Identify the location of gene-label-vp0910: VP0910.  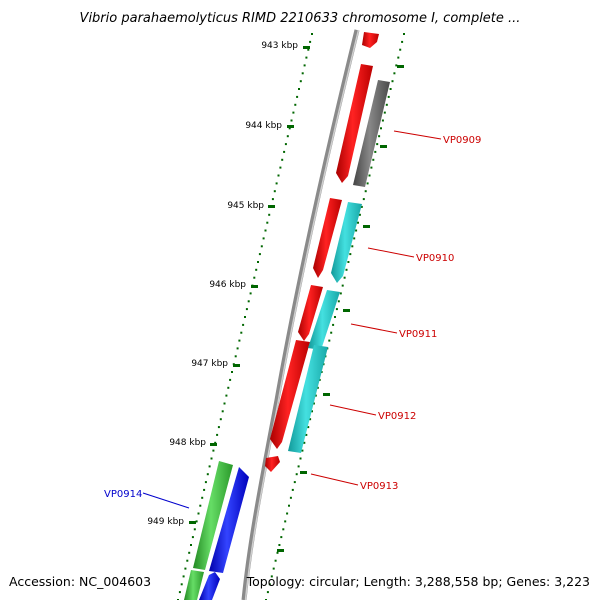
(435, 258).